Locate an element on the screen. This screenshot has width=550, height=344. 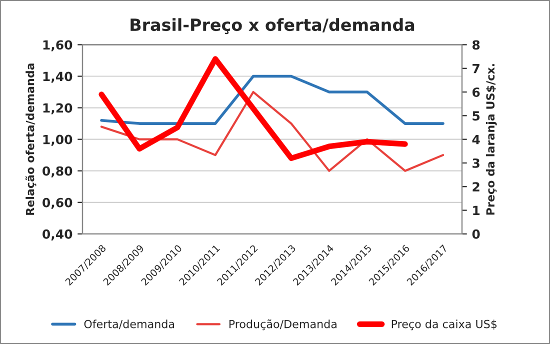
y-tick-label: 1,60 is located at coordinates (57, 46).